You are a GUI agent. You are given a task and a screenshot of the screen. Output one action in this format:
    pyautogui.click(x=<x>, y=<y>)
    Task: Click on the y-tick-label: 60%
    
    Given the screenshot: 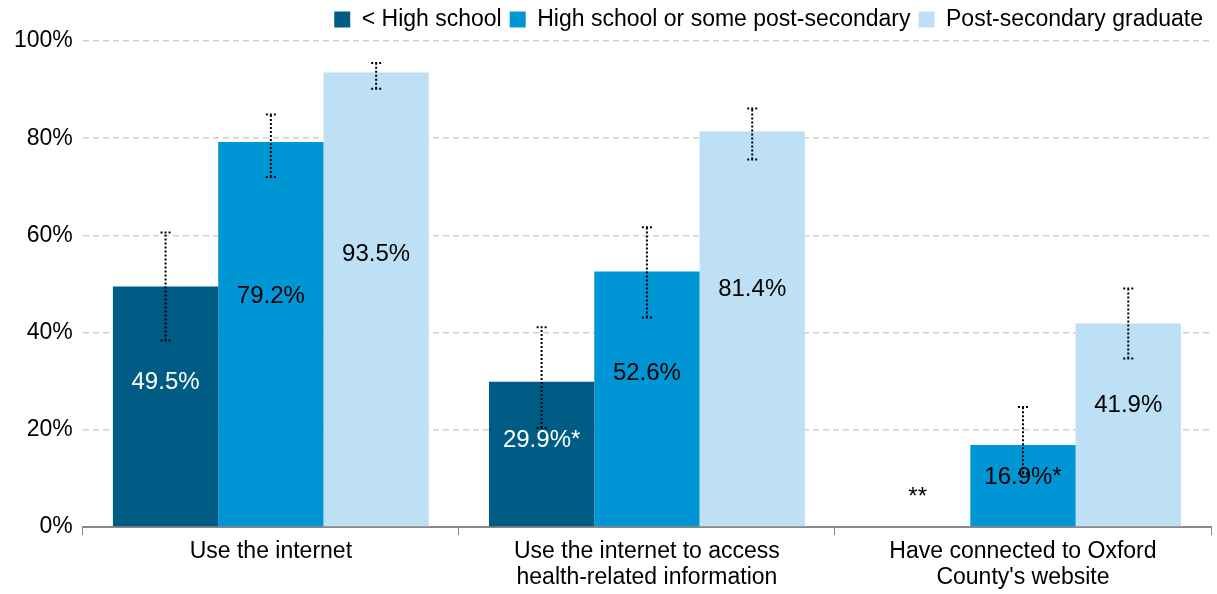 What is the action you would take?
    pyautogui.click(x=49, y=233)
    